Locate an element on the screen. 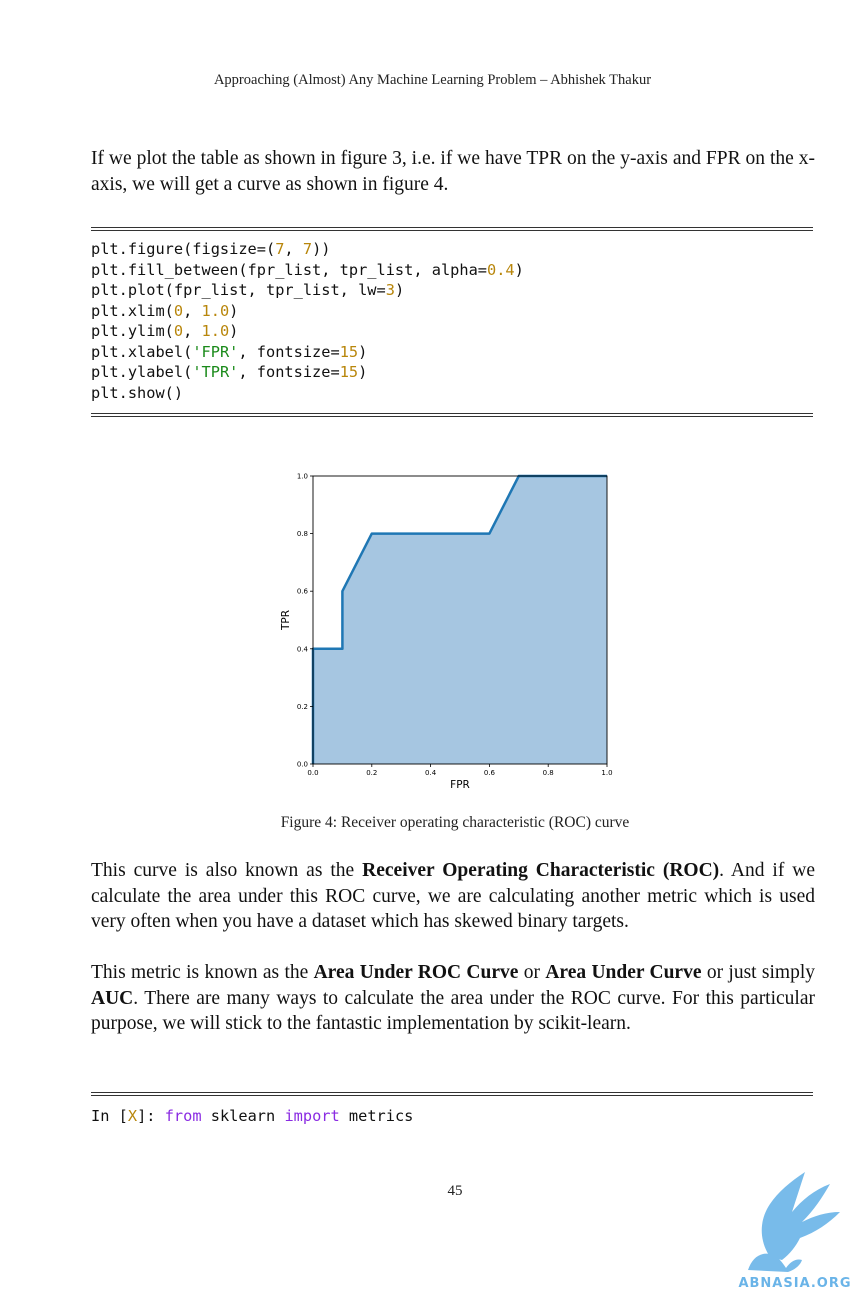 This screenshot has height=1297, width=865. code-token: plt.figure(figsize=( is located at coordinates (183, 249).